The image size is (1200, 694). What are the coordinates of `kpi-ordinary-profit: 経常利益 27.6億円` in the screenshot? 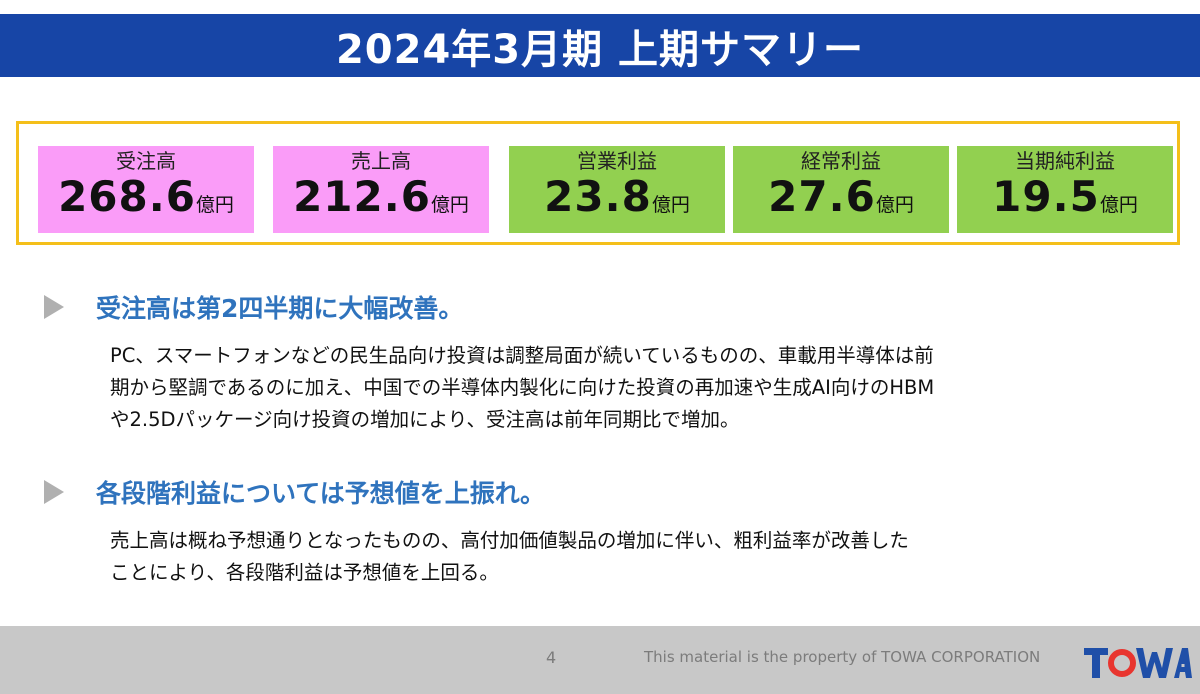 It's located at (841, 189).